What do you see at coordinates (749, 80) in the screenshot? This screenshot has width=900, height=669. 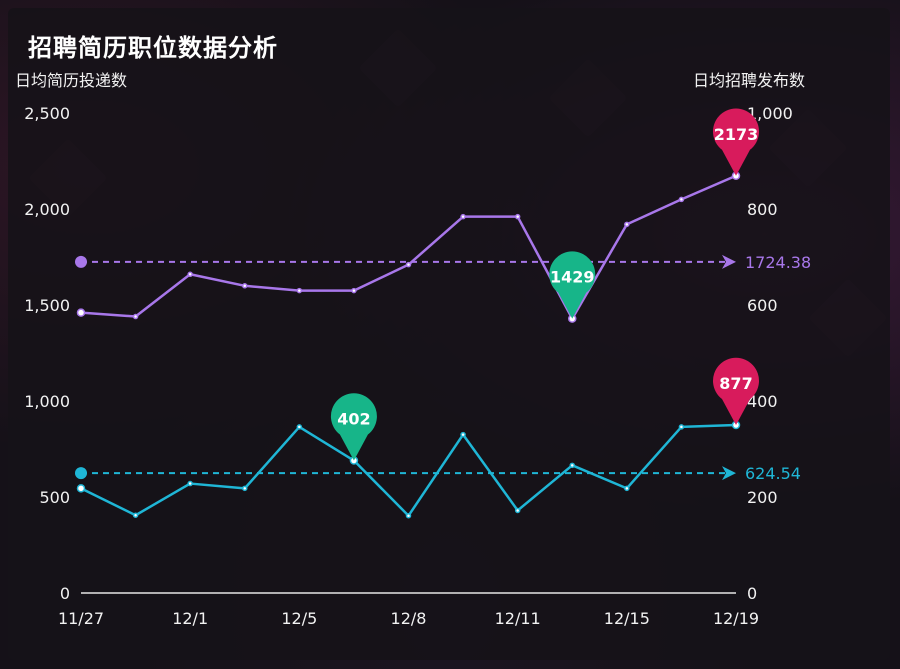 I see `y-right-axis-title: 日均招聘发布数` at bounding box center [749, 80].